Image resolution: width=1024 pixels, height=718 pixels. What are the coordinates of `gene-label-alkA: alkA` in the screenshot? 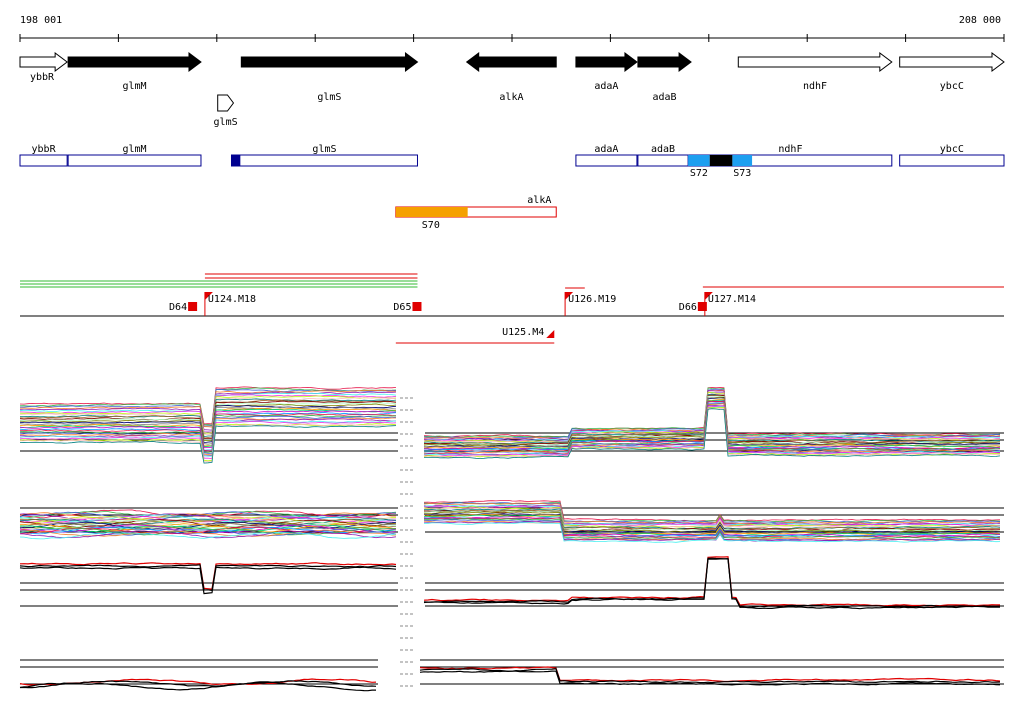 It's located at (511, 97).